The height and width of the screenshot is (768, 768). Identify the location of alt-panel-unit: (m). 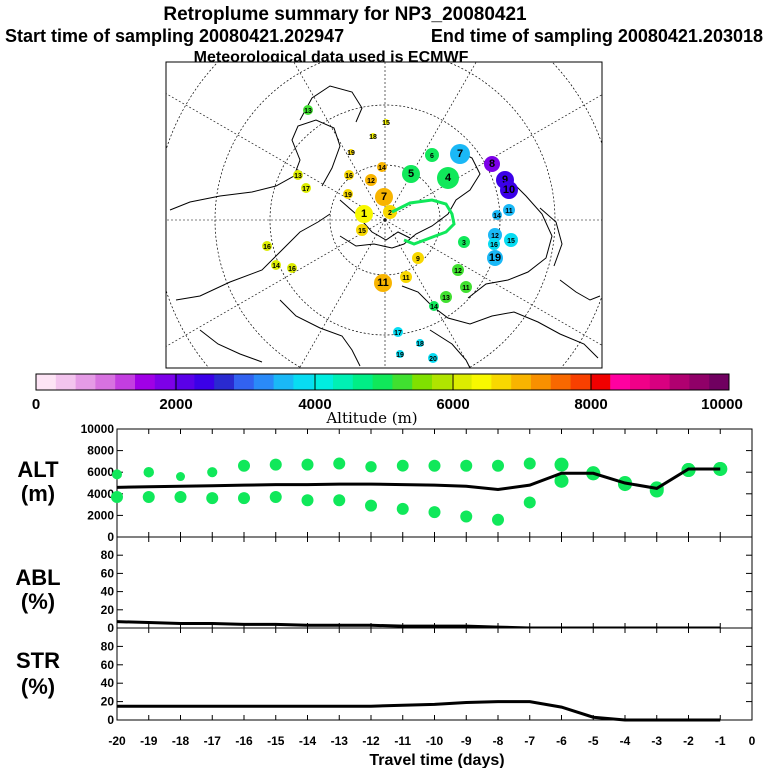
(38, 493).